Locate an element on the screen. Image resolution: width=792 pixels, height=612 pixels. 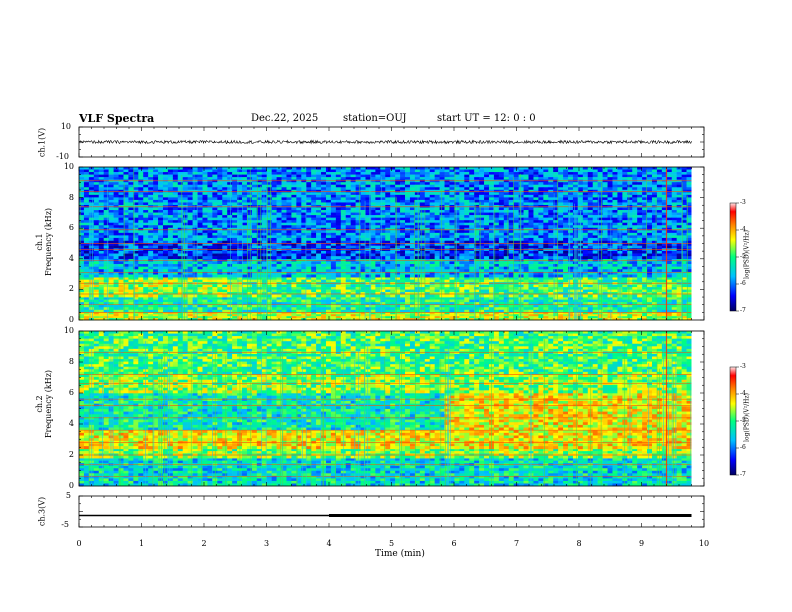
spectrogram-ytick-label: 8 is located at coordinates (71, 361).